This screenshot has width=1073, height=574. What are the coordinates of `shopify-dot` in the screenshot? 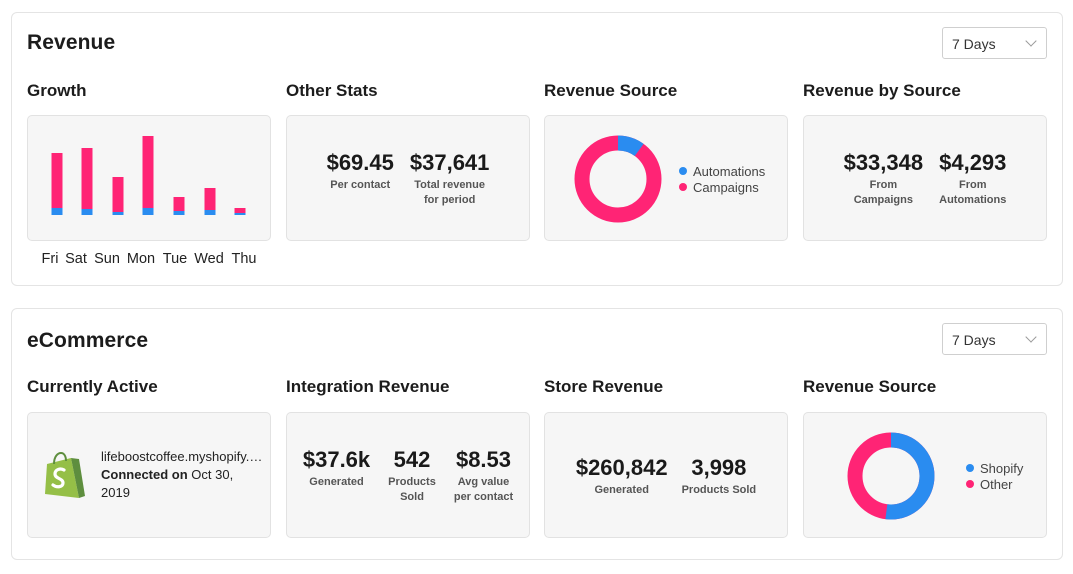 It's located at (970, 468).